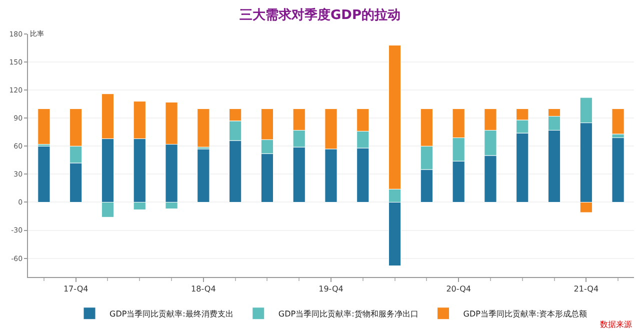  Describe the element at coordinates (75, 289) in the screenshot. I see `x-tick-label: 17-Q4` at that location.